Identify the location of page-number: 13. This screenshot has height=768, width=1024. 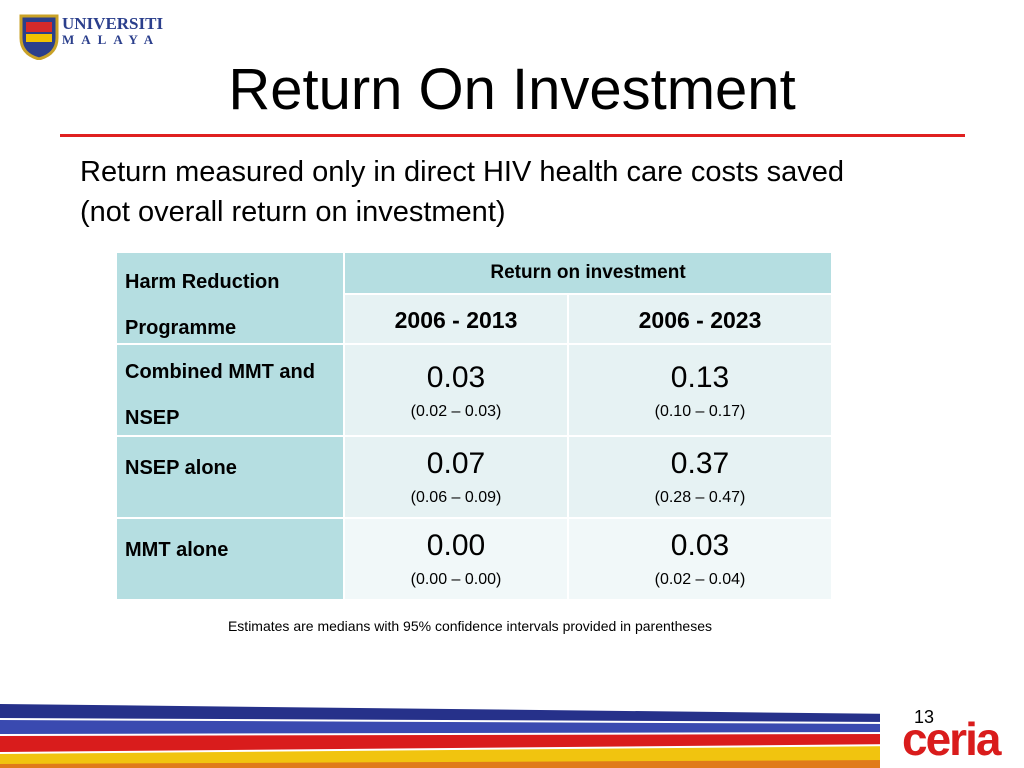
(924, 717).